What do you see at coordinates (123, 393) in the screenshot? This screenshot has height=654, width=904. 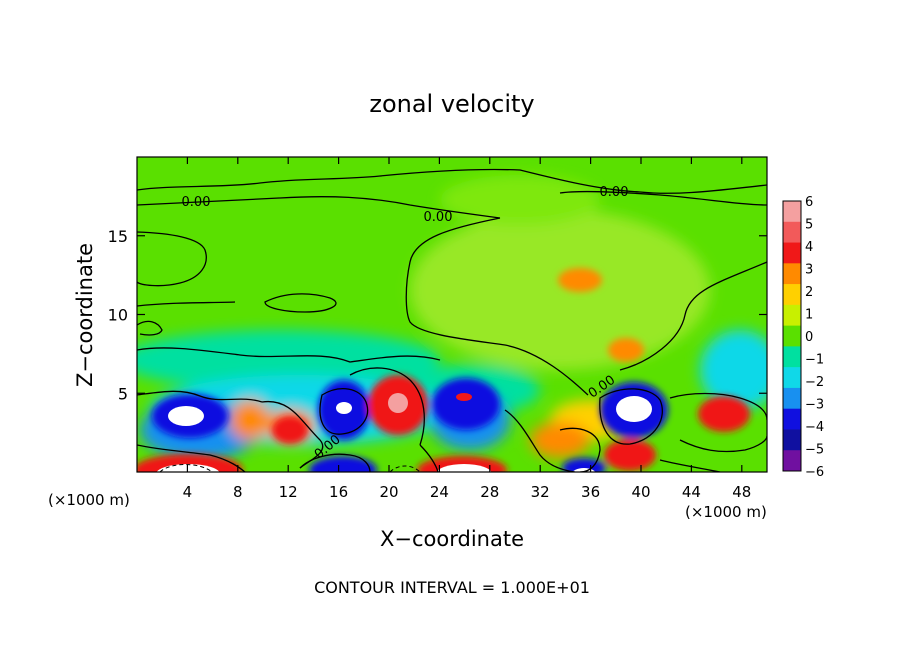 I see `y-tick-label: 5` at bounding box center [123, 393].